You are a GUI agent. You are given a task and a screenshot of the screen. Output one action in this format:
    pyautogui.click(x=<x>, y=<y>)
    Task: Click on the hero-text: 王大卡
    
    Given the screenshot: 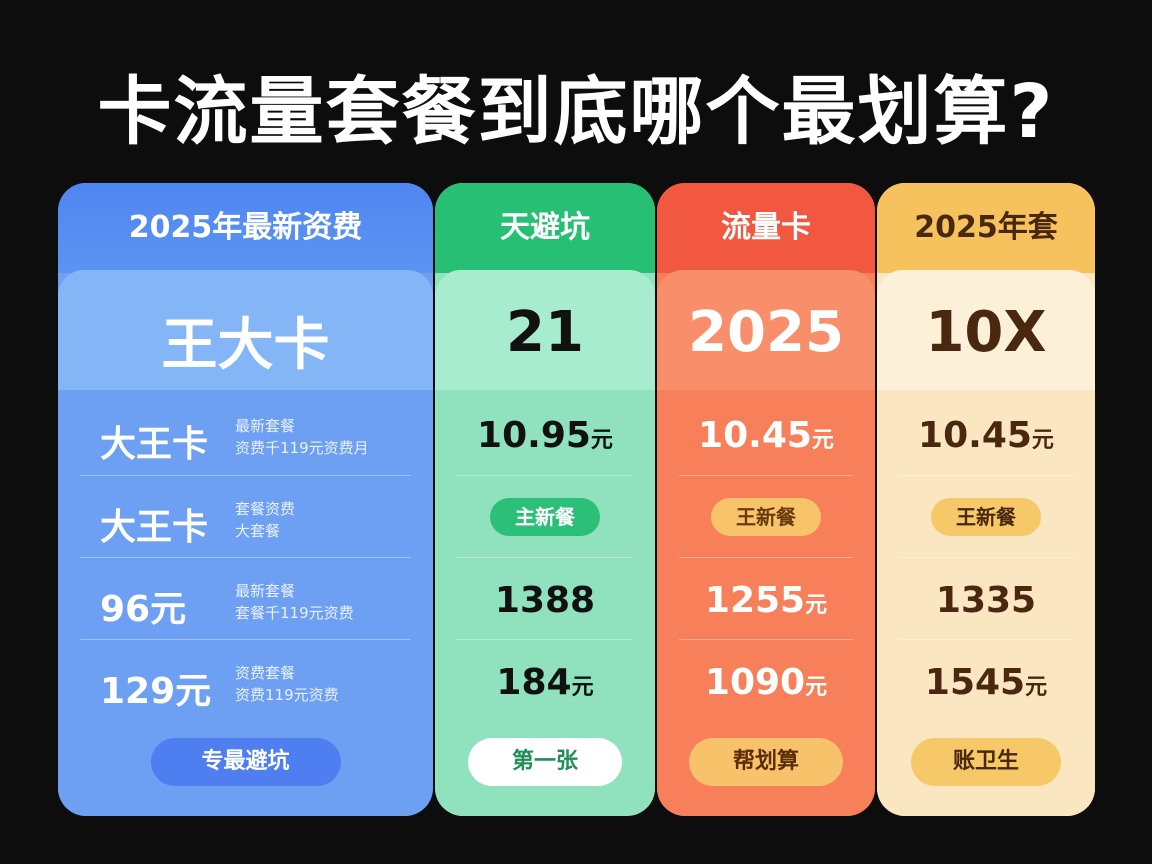 What is the action you would take?
    pyautogui.click(x=245, y=345)
    